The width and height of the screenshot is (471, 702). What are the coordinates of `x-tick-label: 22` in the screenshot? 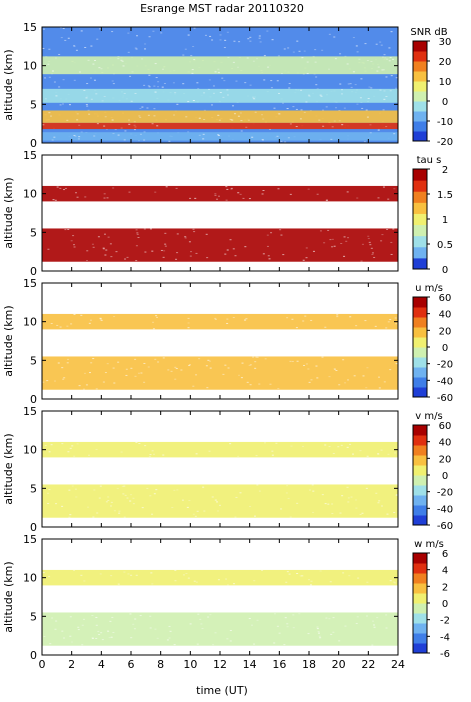 It's located at (368, 664).